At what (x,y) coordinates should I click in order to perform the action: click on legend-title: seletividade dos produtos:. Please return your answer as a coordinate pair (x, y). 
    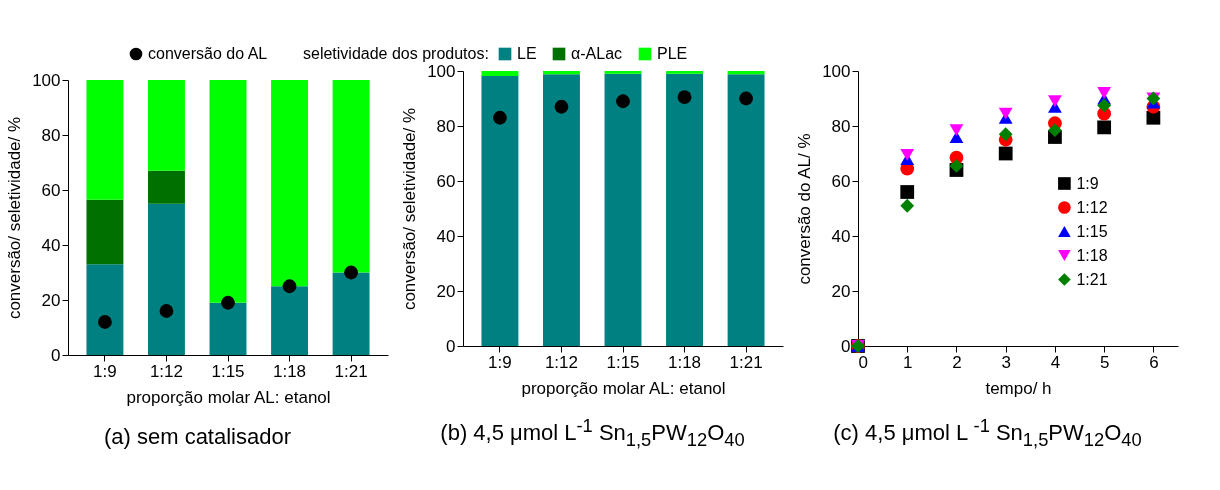
    Looking at the image, I should click on (396, 53).